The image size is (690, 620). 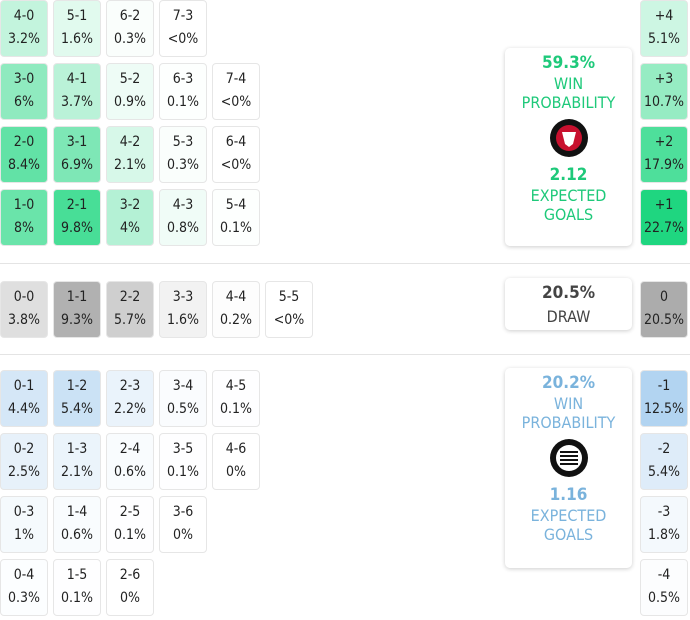 What do you see at coordinates (664, 398) in the screenshot?
I see `score-cell: -1 12.5%` at bounding box center [664, 398].